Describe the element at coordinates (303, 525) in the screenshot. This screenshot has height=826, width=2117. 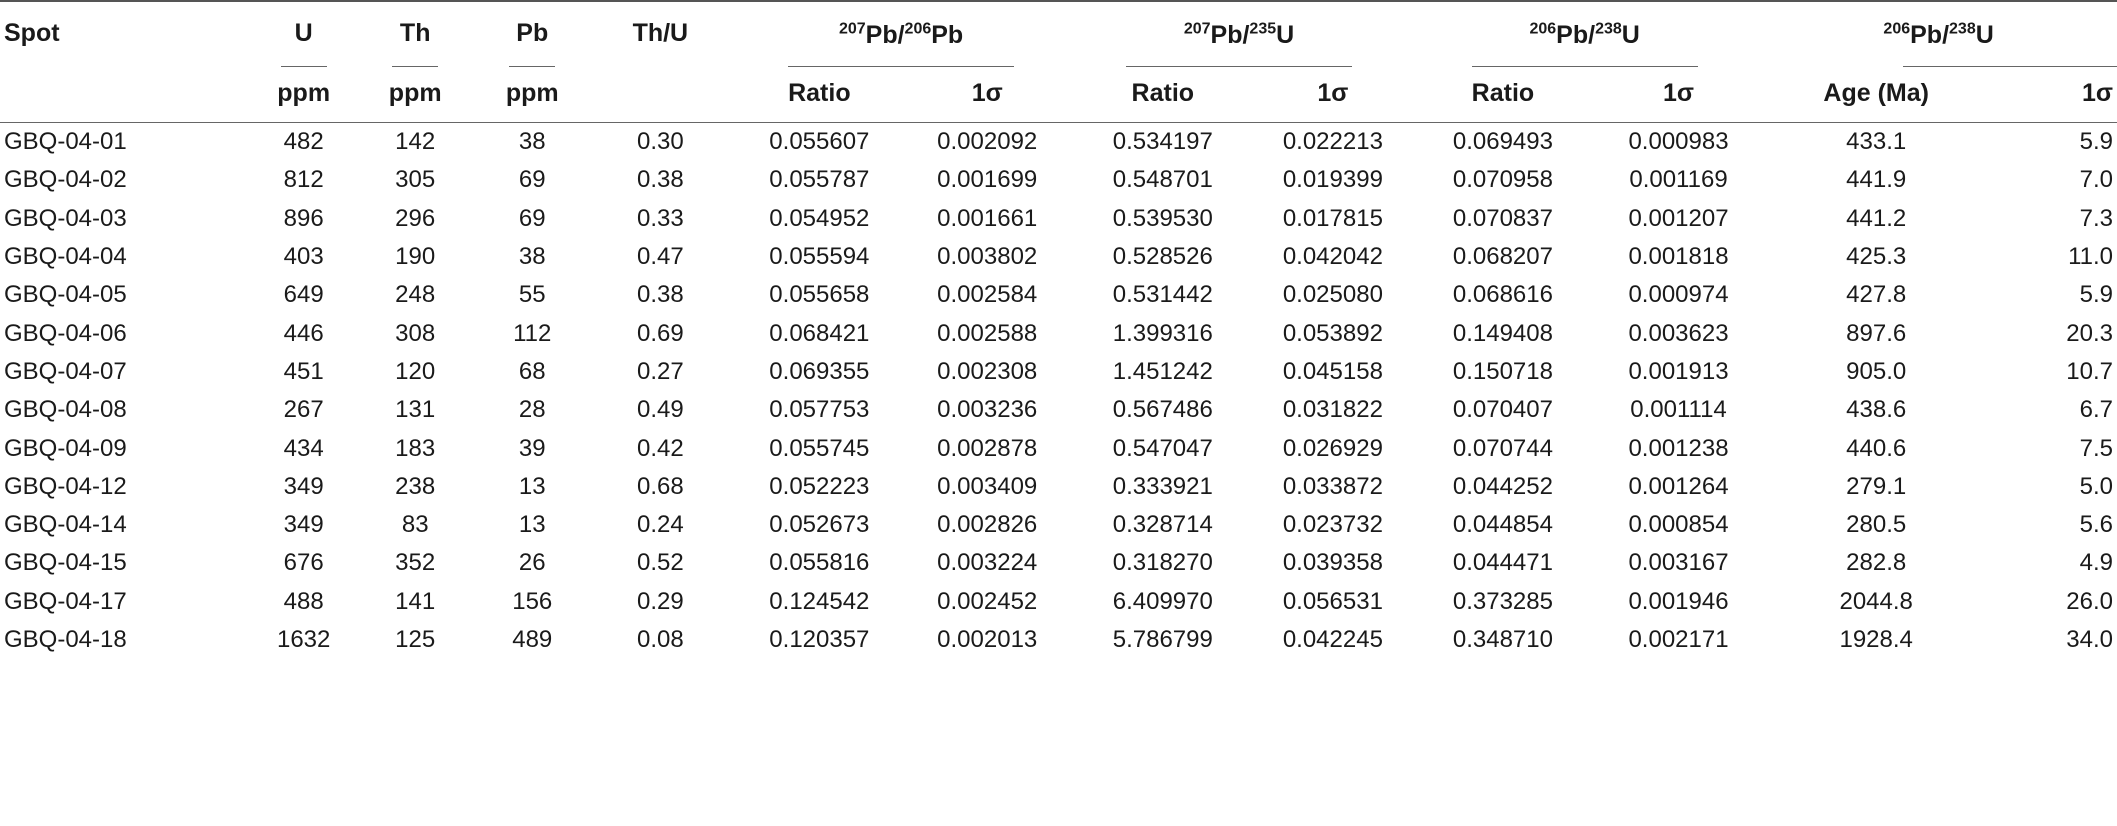
I see `cell-u-ppm: 349` at that location.